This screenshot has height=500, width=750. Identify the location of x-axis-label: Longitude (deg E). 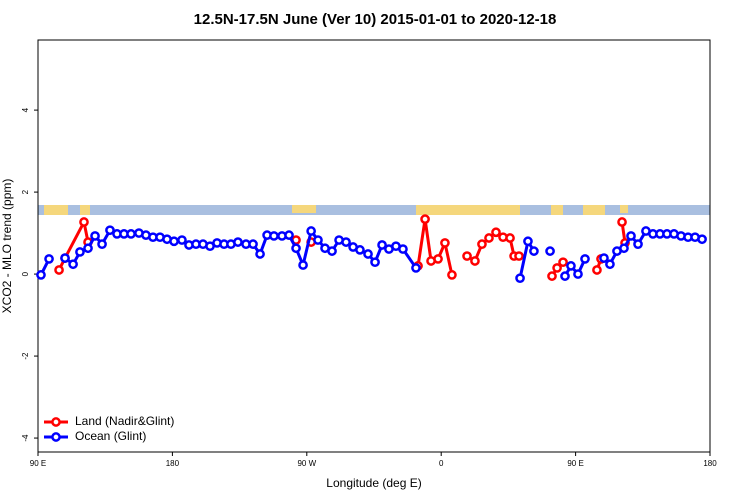
(373, 483).